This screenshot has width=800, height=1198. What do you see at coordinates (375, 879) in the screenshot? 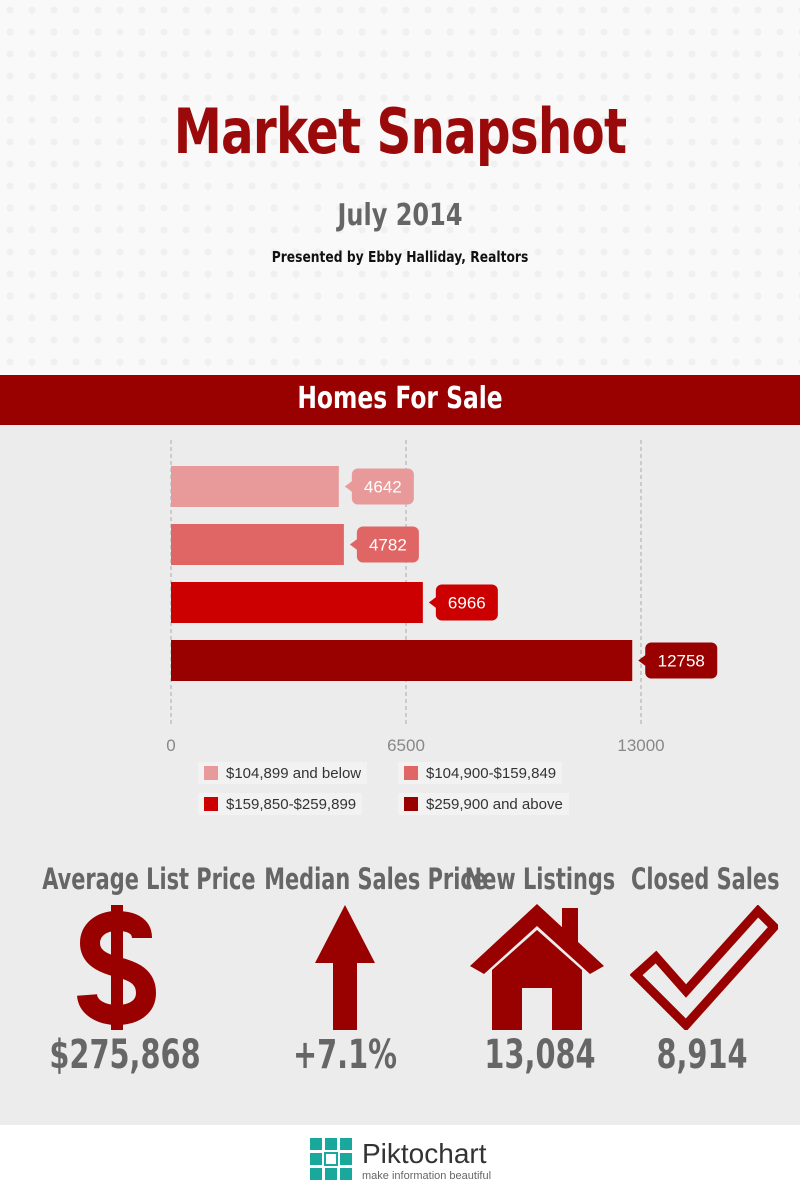
I see `stat-label-median-sales-price: Median Sales Price` at bounding box center [375, 879].